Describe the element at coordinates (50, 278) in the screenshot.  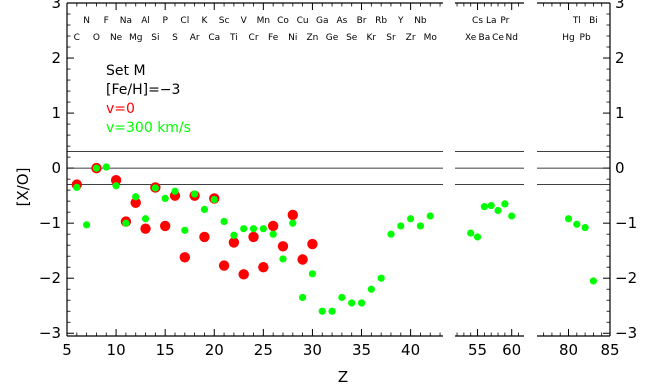
I see `y-tick-label-left: −2` at that location.